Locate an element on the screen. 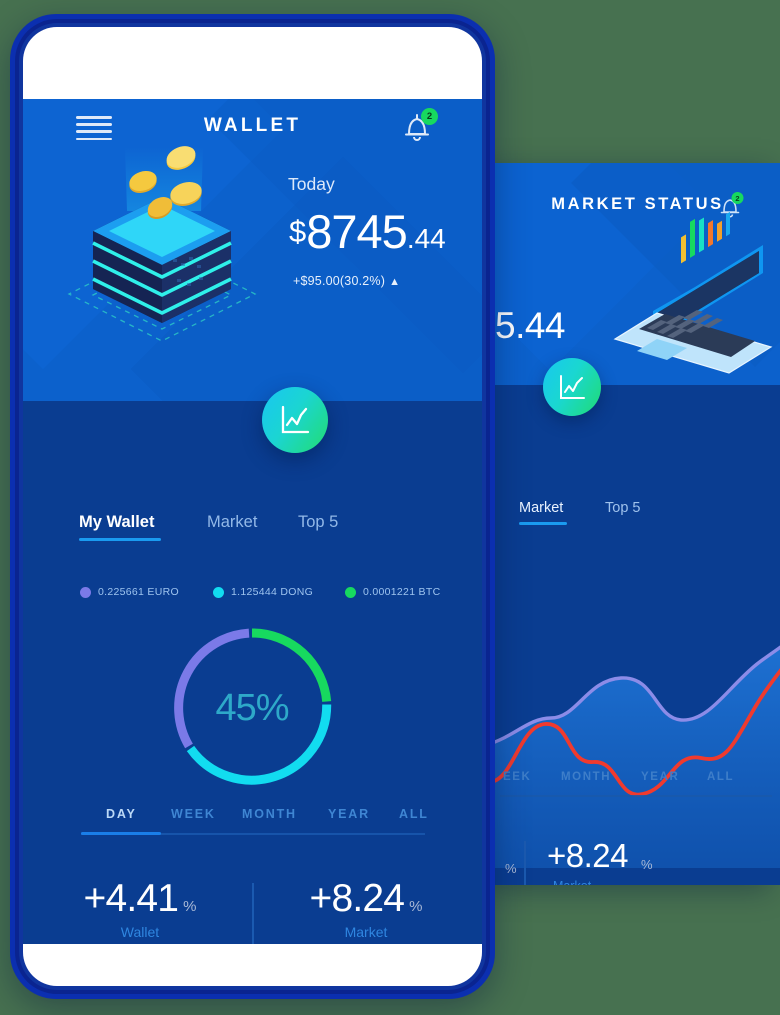 Image resolution: width=780 pixels, height=1015 pixels. period-rule is located at coordinates (253, 834).